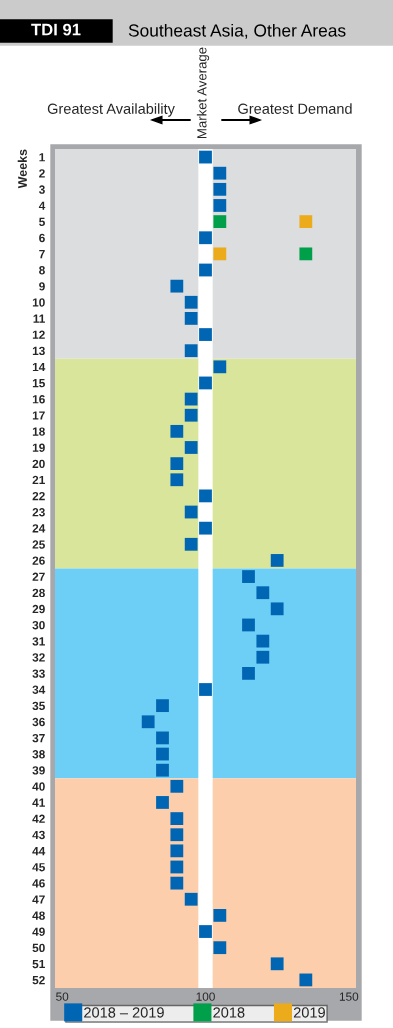  What do you see at coordinates (38, 867) in the screenshot?
I see `y-tick-label: 45` at bounding box center [38, 867].